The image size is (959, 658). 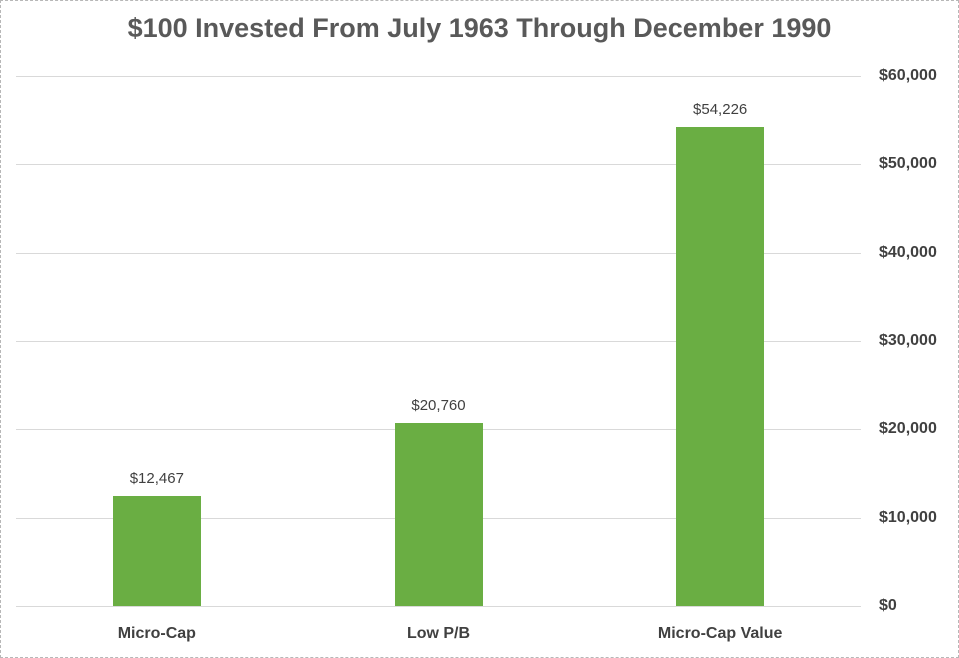 I want to click on y-tick-label: $60,000, so click(x=908, y=75).